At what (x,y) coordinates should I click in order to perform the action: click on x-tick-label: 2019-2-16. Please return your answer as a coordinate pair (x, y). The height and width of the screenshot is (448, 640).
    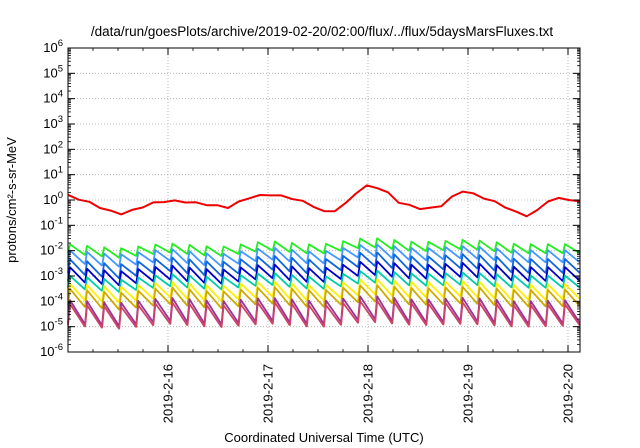
    Looking at the image, I should click on (168, 393).